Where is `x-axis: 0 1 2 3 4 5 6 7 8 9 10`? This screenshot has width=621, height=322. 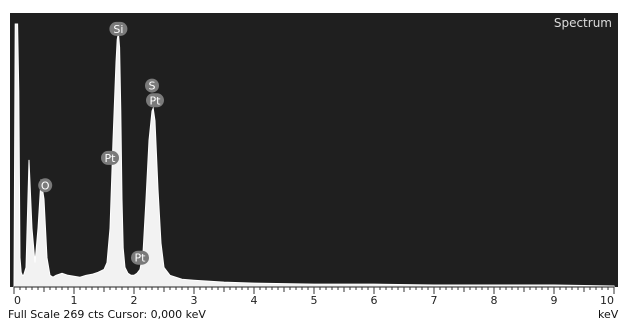 x-axis: 0 1 2 3 4 5 6 7 8 9 10 is located at coordinates (314, 296).